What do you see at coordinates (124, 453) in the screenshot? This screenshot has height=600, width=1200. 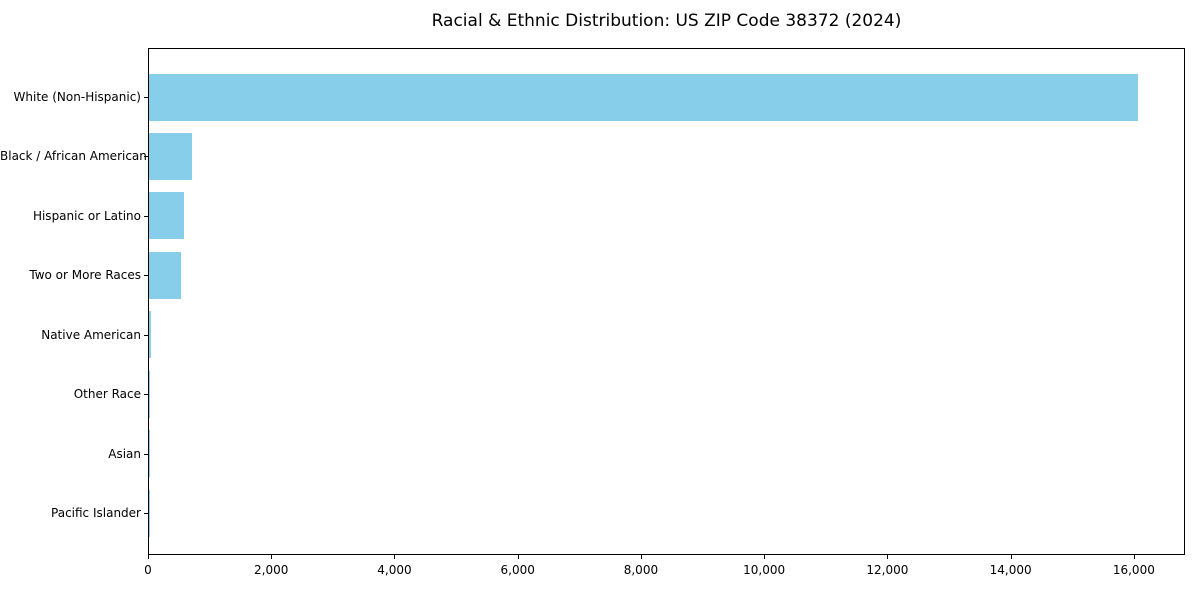 I see `y-axis-label: Asian` at bounding box center [124, 453].